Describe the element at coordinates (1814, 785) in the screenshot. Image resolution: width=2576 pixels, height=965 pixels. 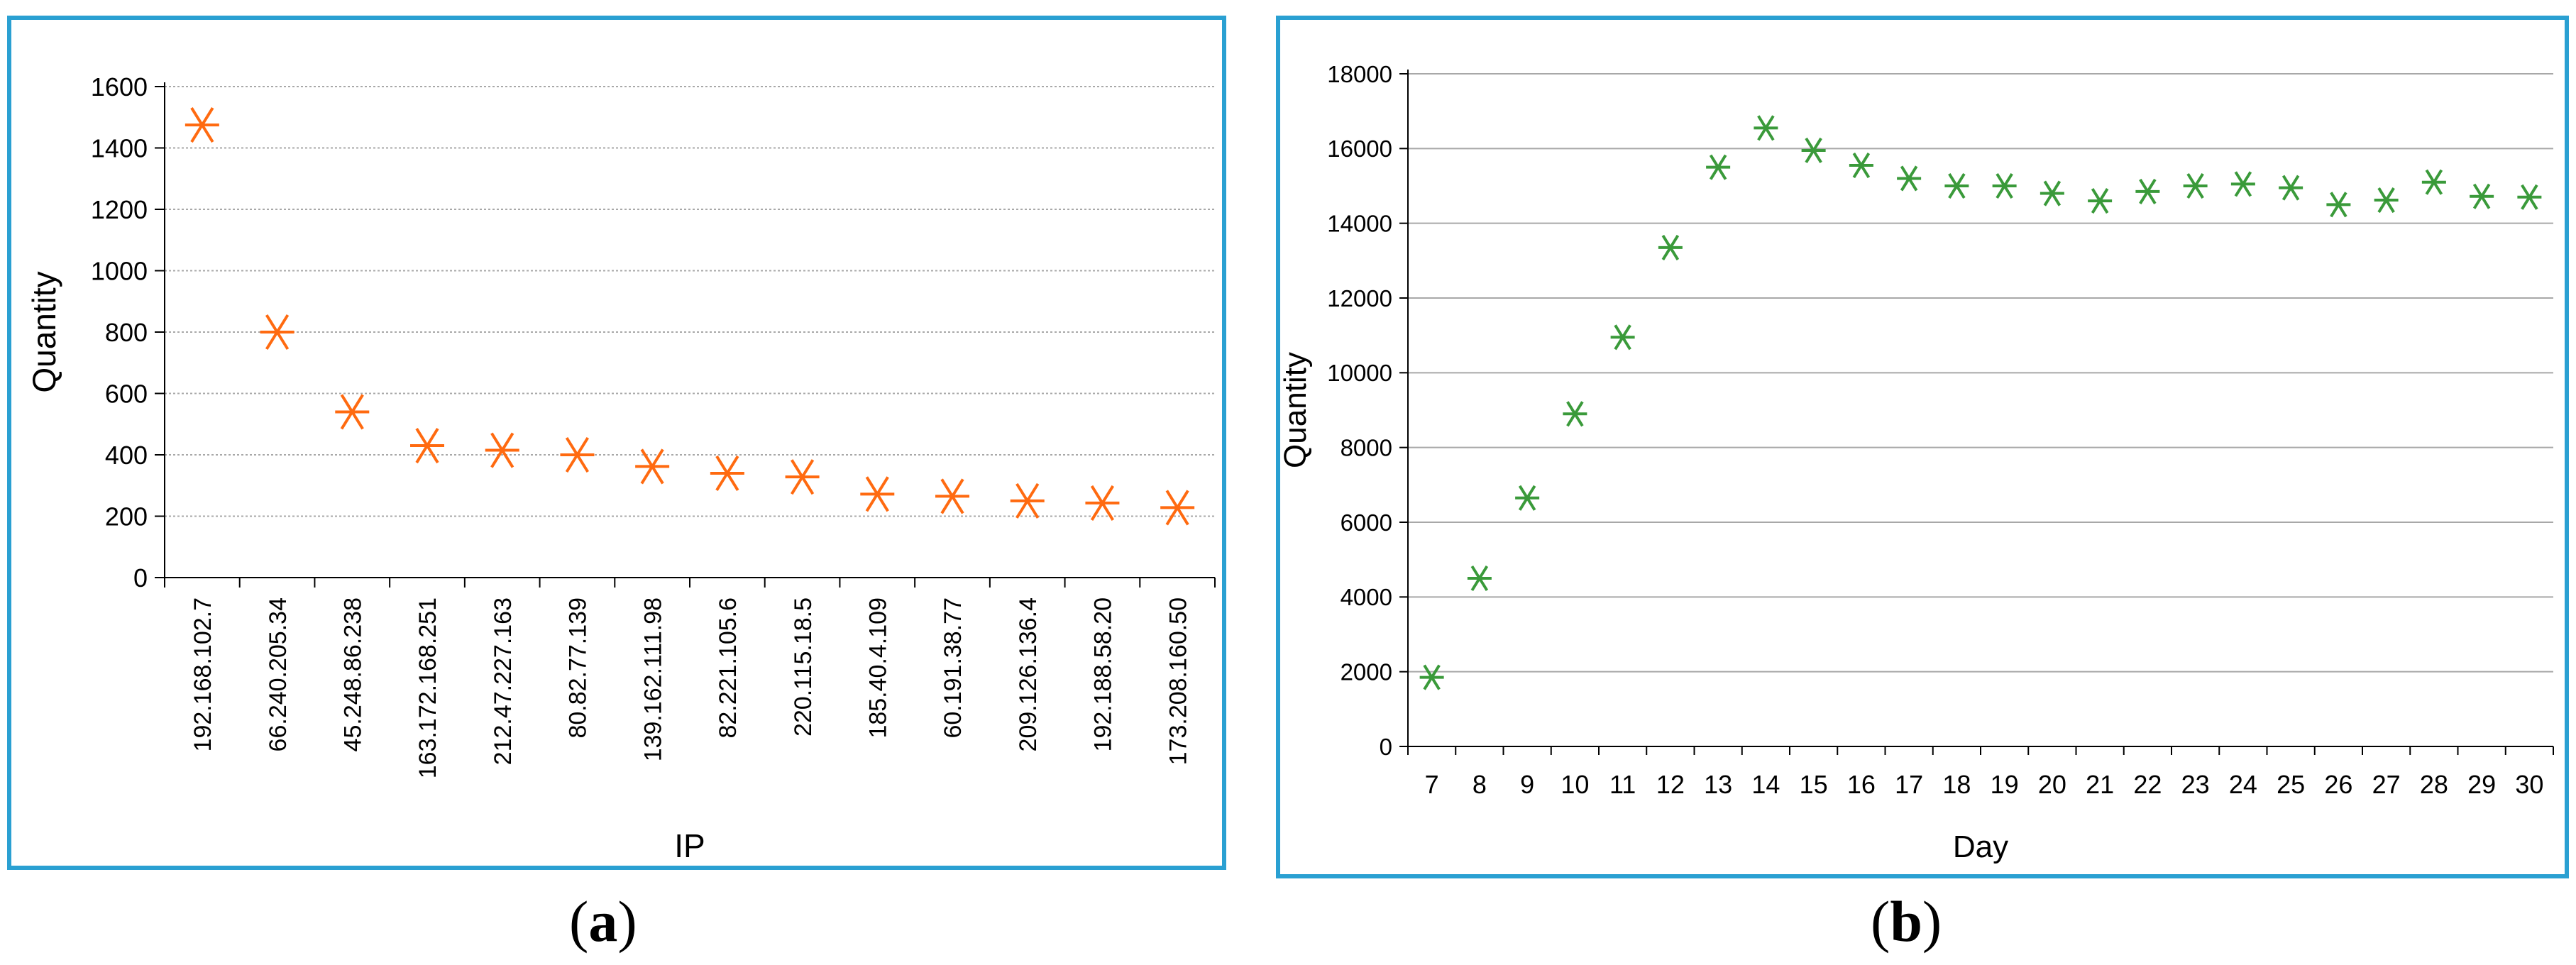
I see `b-xtick-label: 15` at that location.